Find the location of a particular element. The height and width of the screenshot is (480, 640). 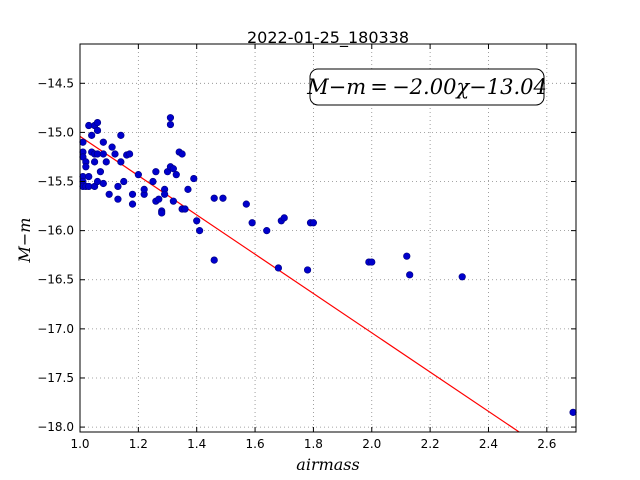

x-tick-label: 2.4 is located at coordinates (488, 444).